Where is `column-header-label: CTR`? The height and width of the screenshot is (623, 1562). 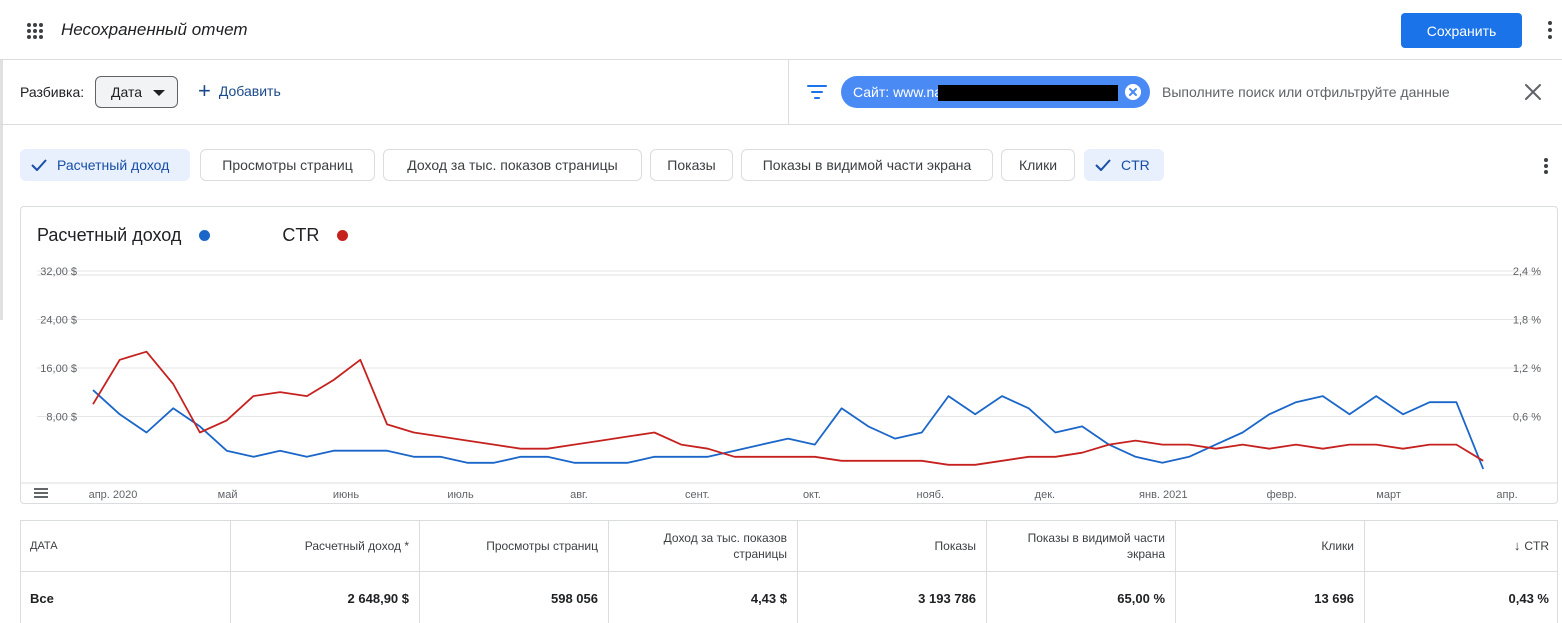 column-header-label: CTR is located at coordinates (1536, 546).